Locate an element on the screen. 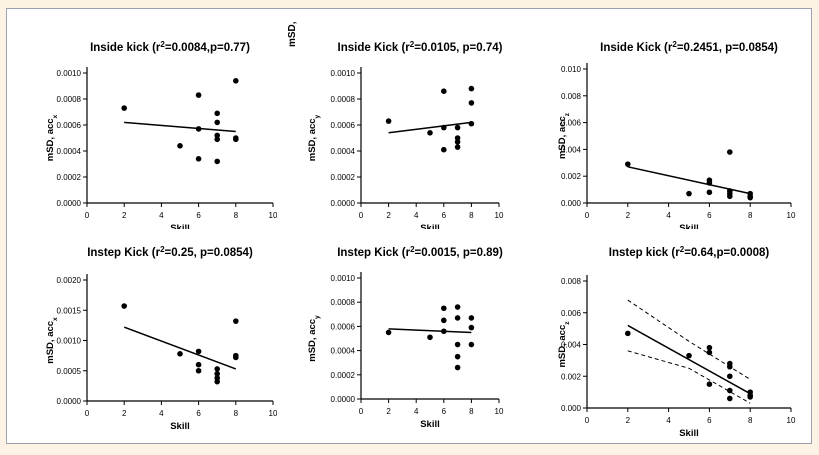 Image resolution: width=819 pixels, height=455 pixels. chart-title: Inside Kick (r2=0.0105, p=0.74) is located at coordinates (420, 47).